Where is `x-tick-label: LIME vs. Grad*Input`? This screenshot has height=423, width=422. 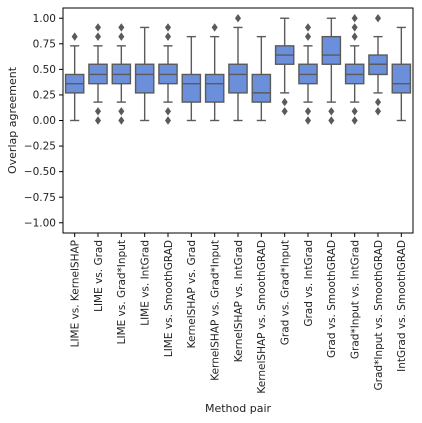
x-tick-label: LIME vs. Grad*Input is located at coordinates (122, 292).